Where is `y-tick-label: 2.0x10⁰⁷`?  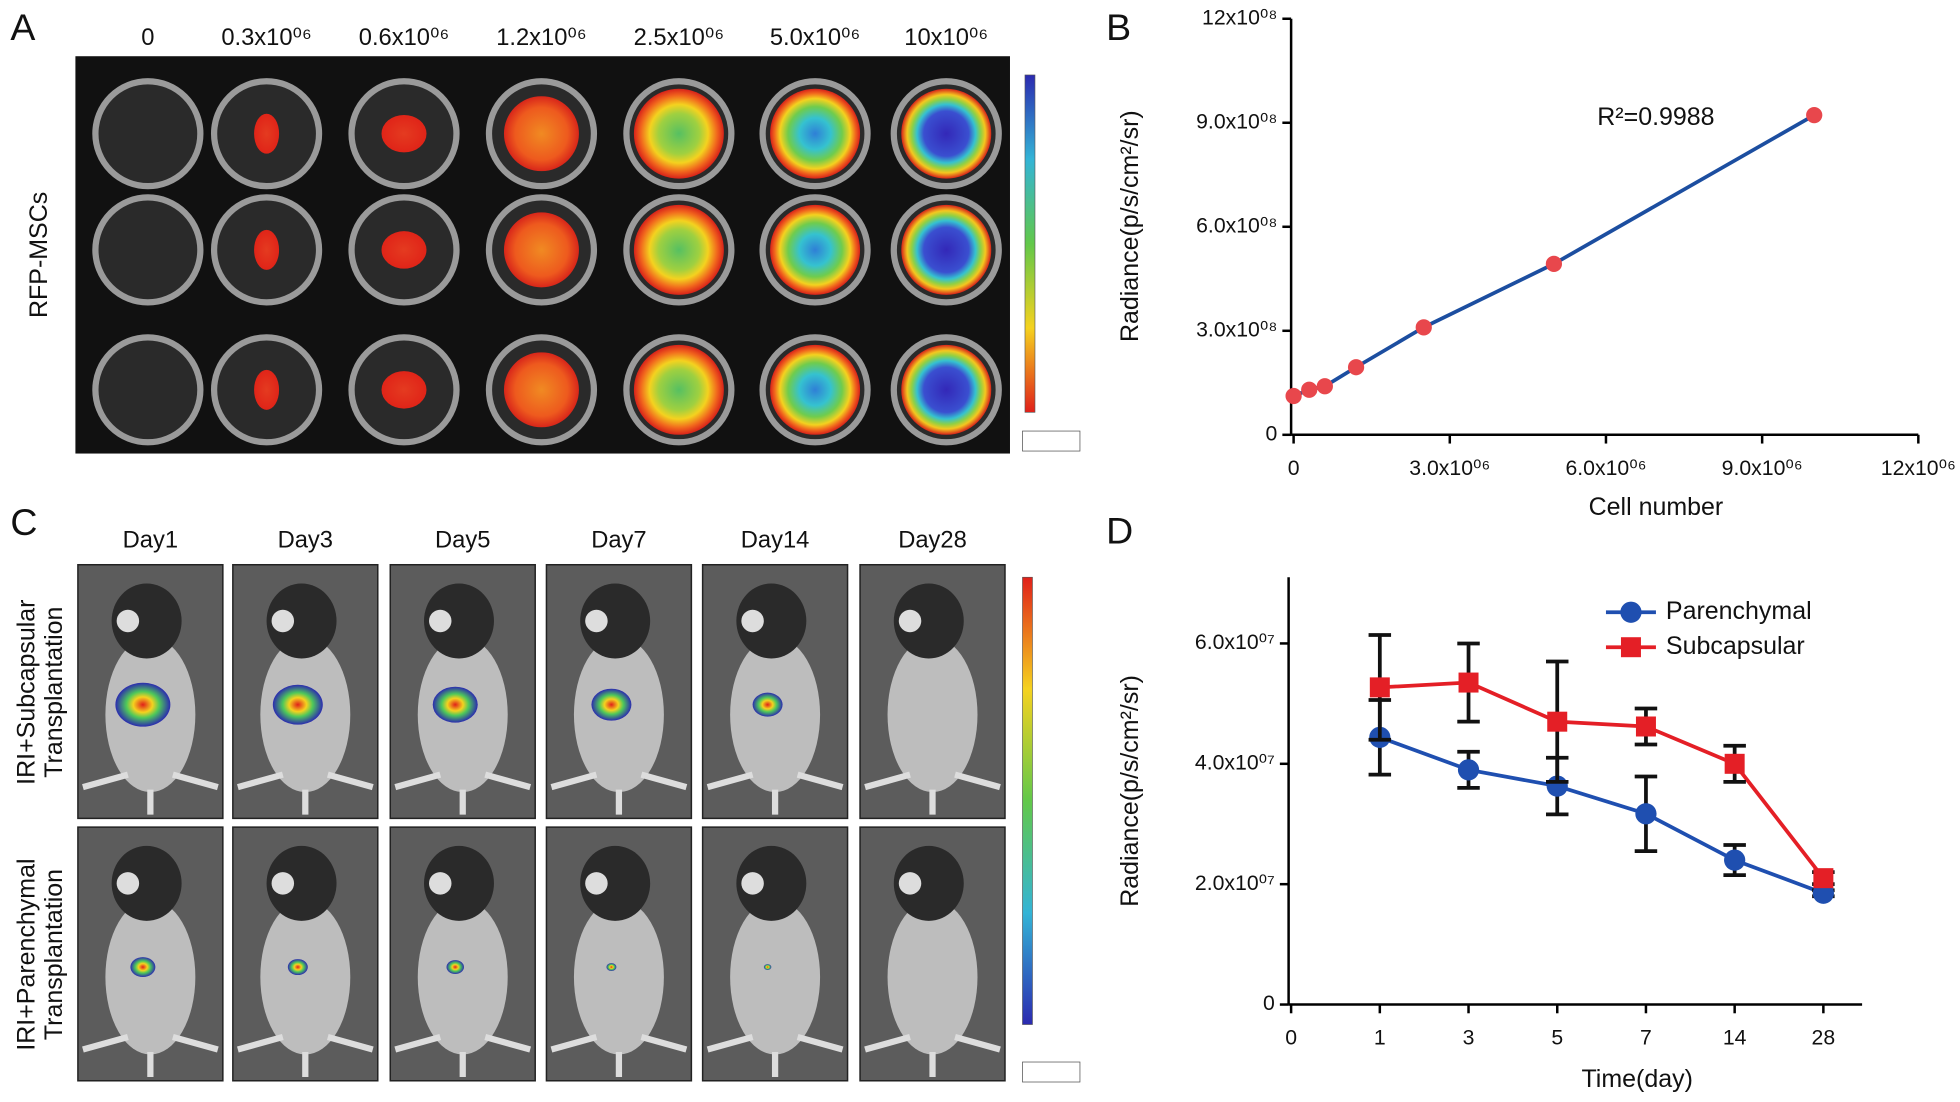
y-tick-label: 2.0x10⁰⁷ is located at coordinates (1235, 883).